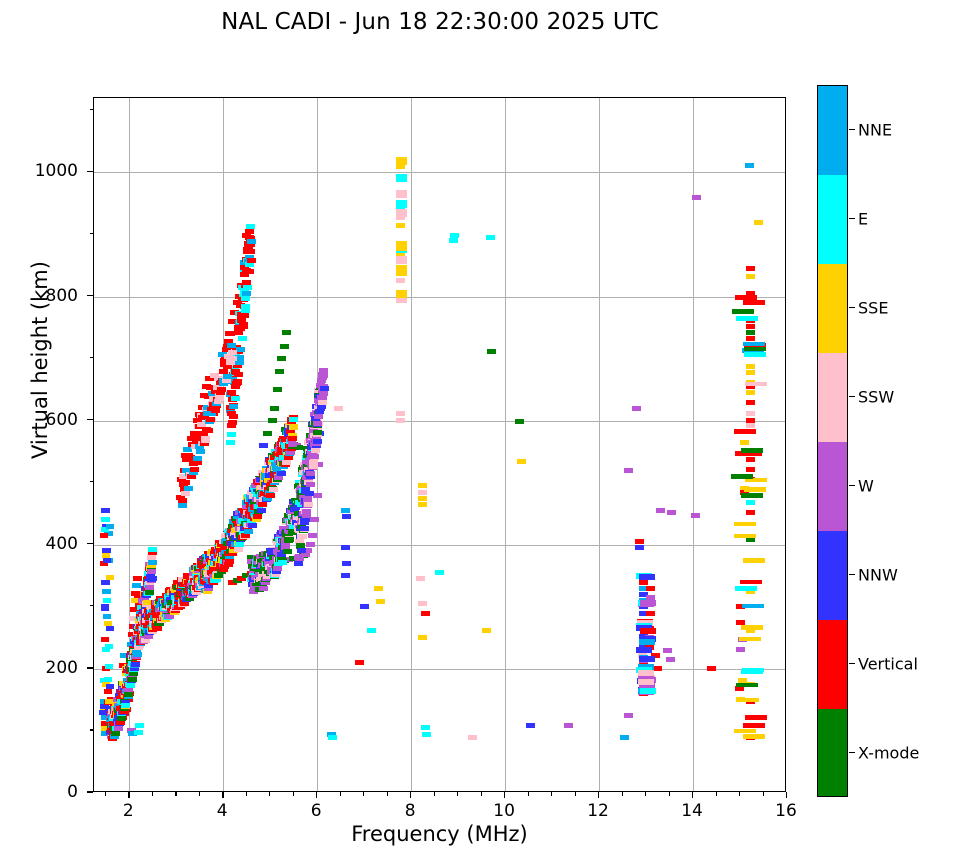 Image resolution: width=958 pixels, height=857 pixels. I want to click on colorbar-label-x-mode: X-mode, so click(889, 752).